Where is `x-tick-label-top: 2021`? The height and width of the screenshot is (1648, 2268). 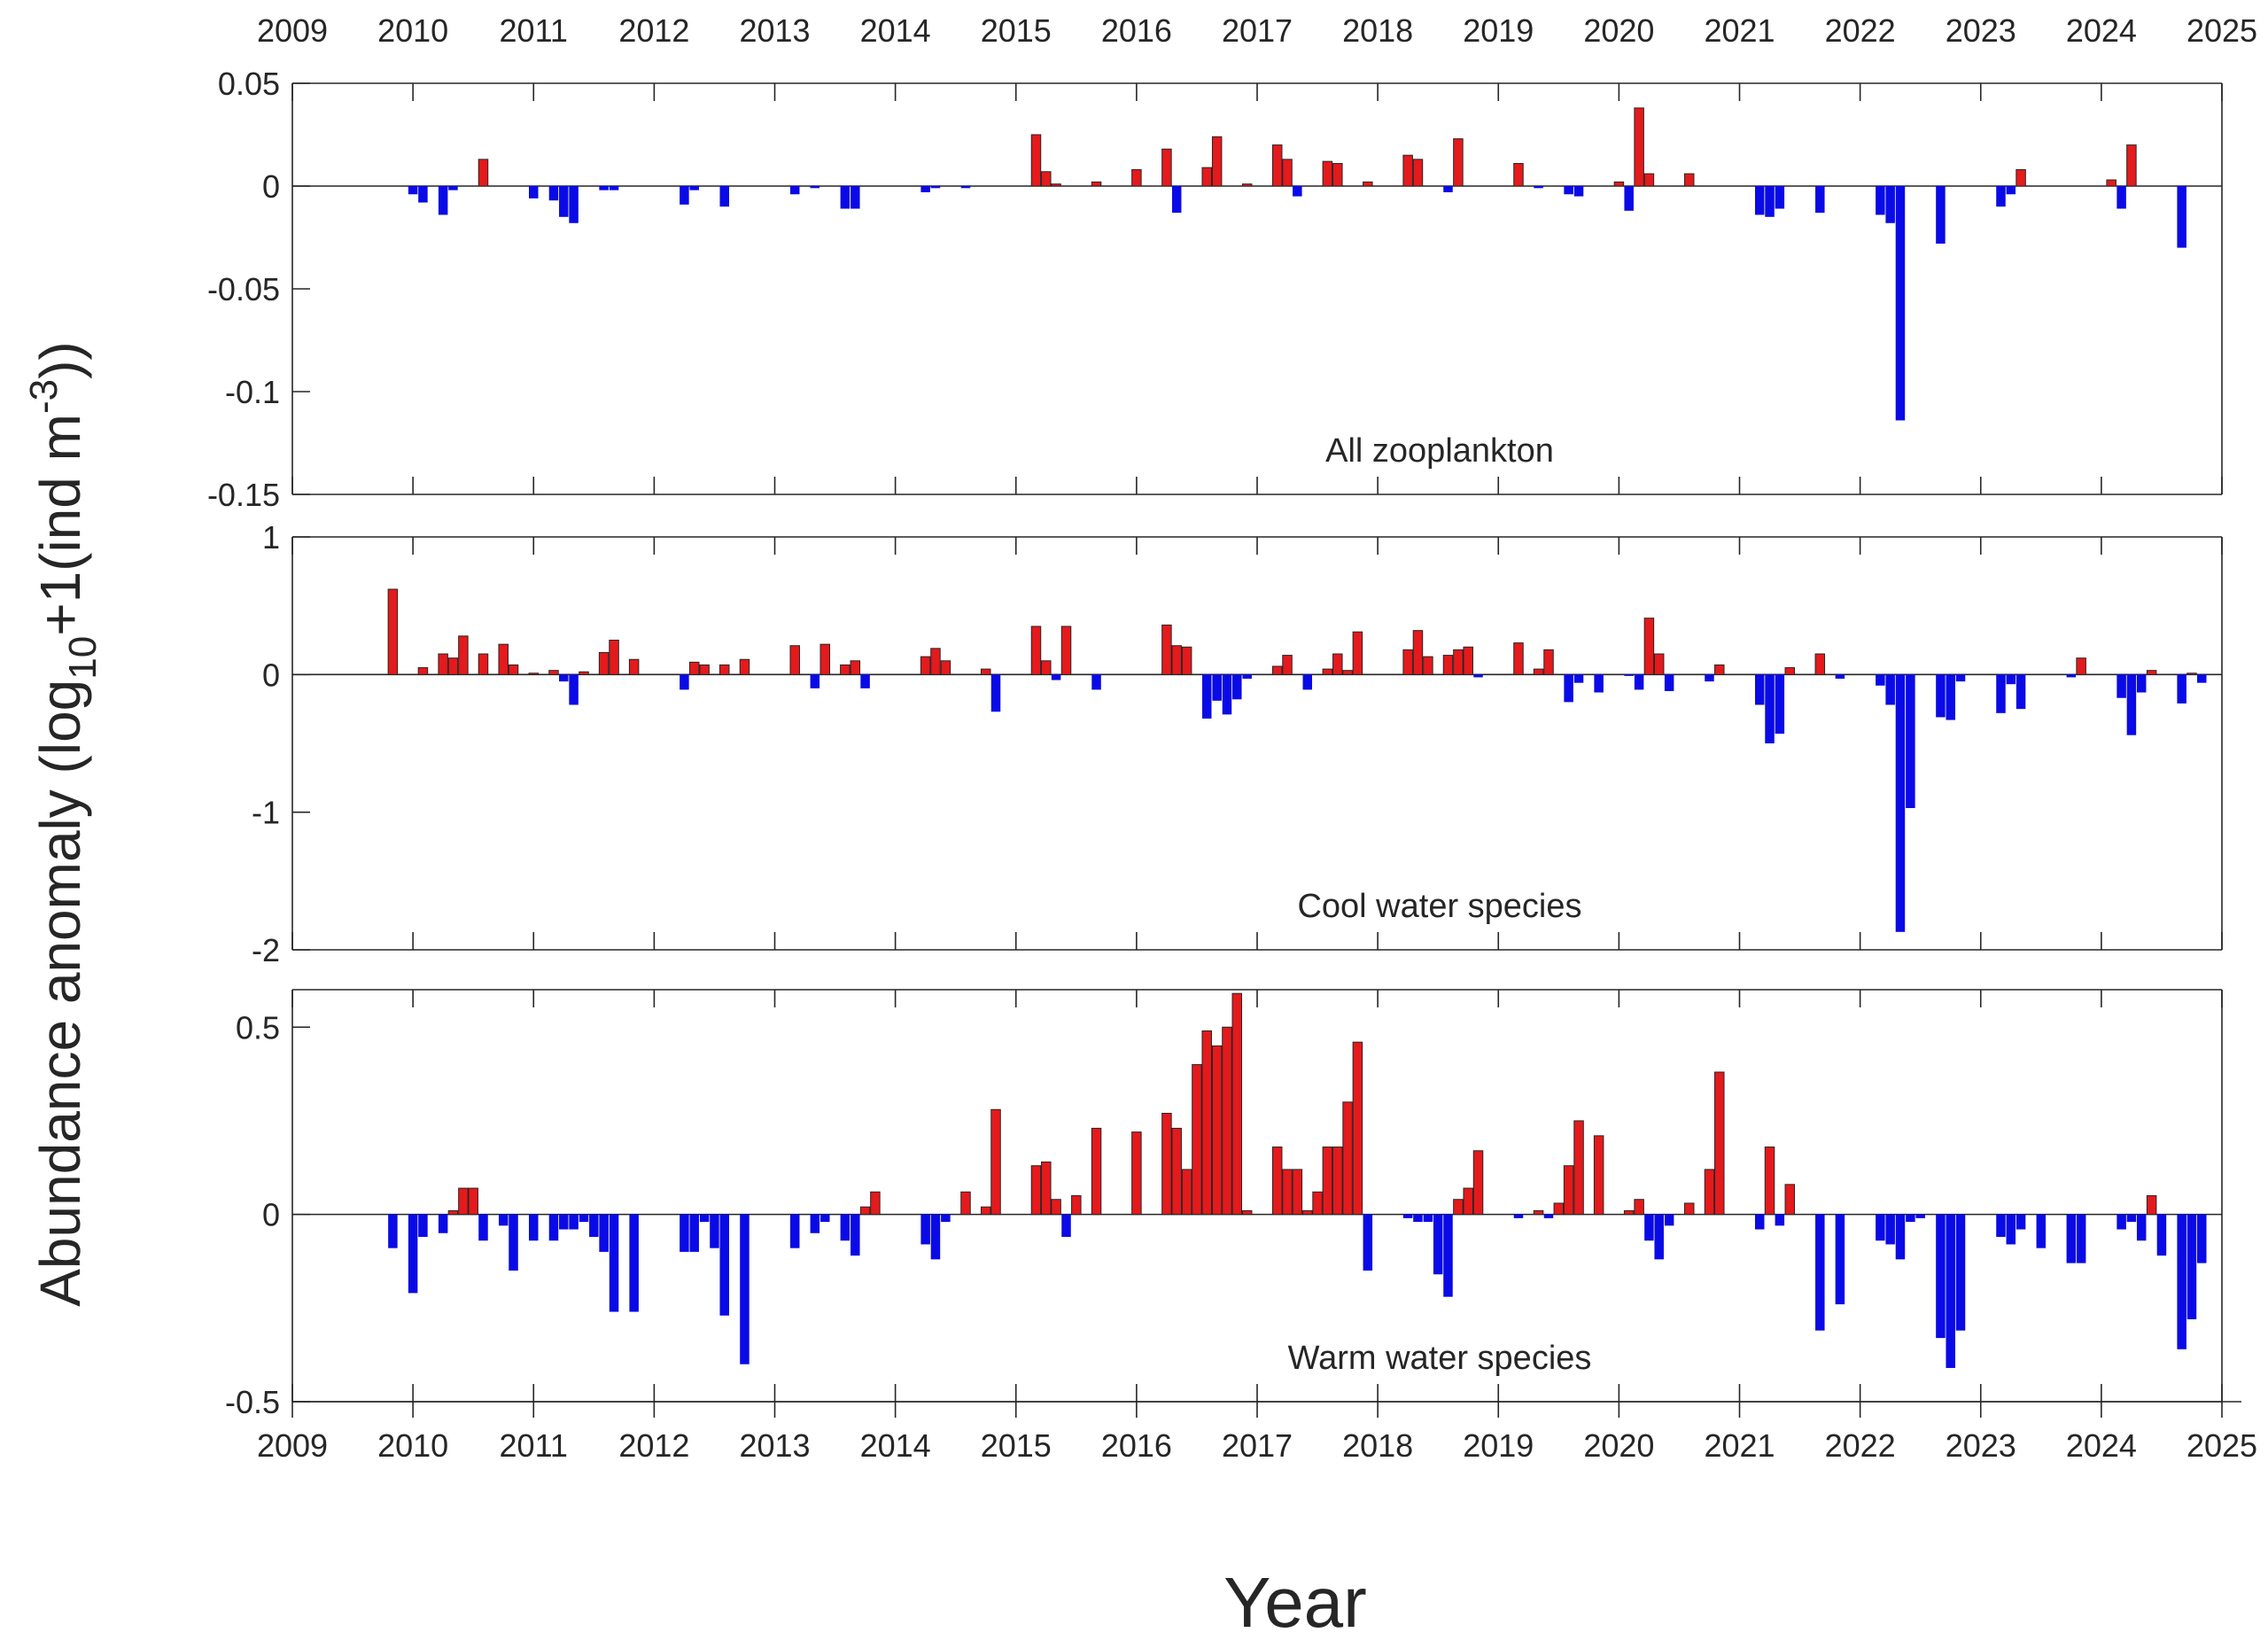
x-tick-label-top: 2021 is located at coordinates (1739, 30).